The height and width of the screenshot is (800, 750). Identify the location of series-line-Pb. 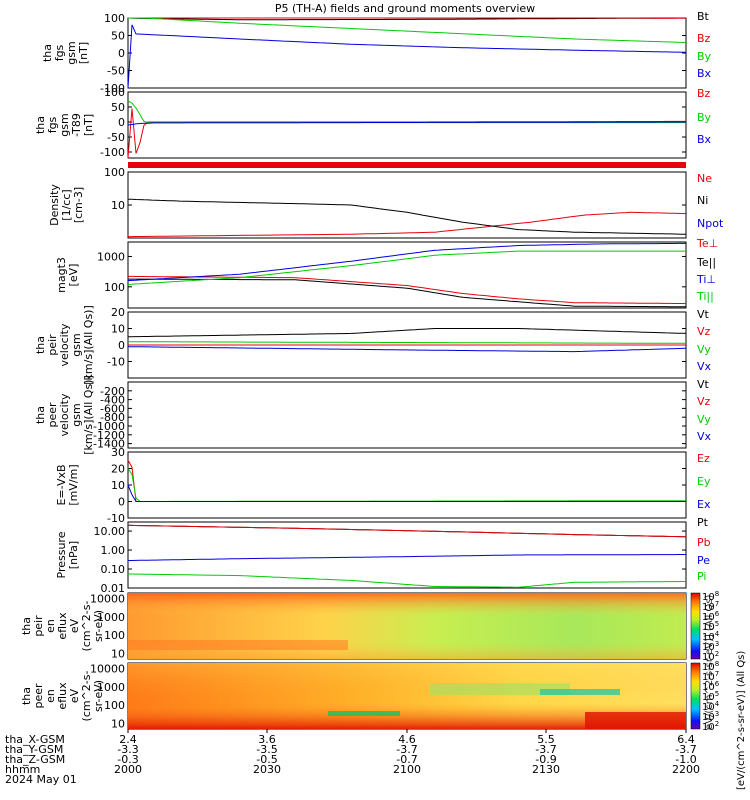
(407, 531).